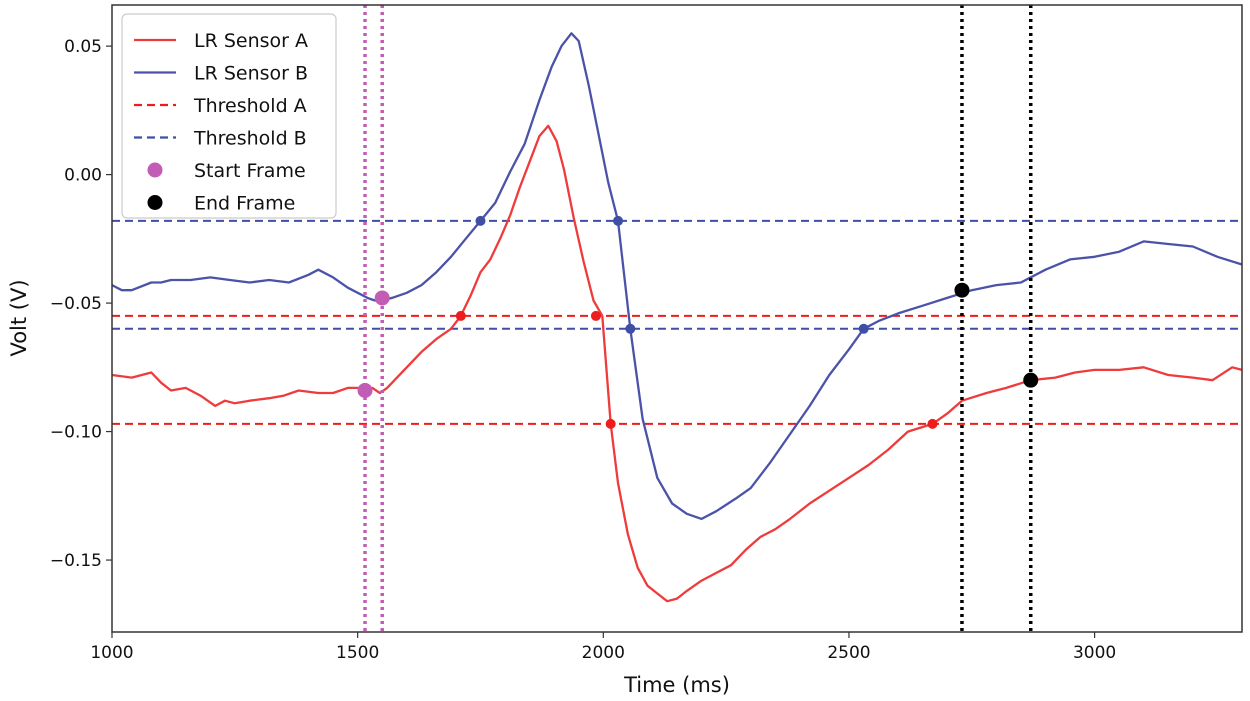 The width and height of the screenshot is (1250, 701). Describe the element at coordinates (76, 433) in the screenshot. I see `y-tick-label-3: −0.10` at that location.